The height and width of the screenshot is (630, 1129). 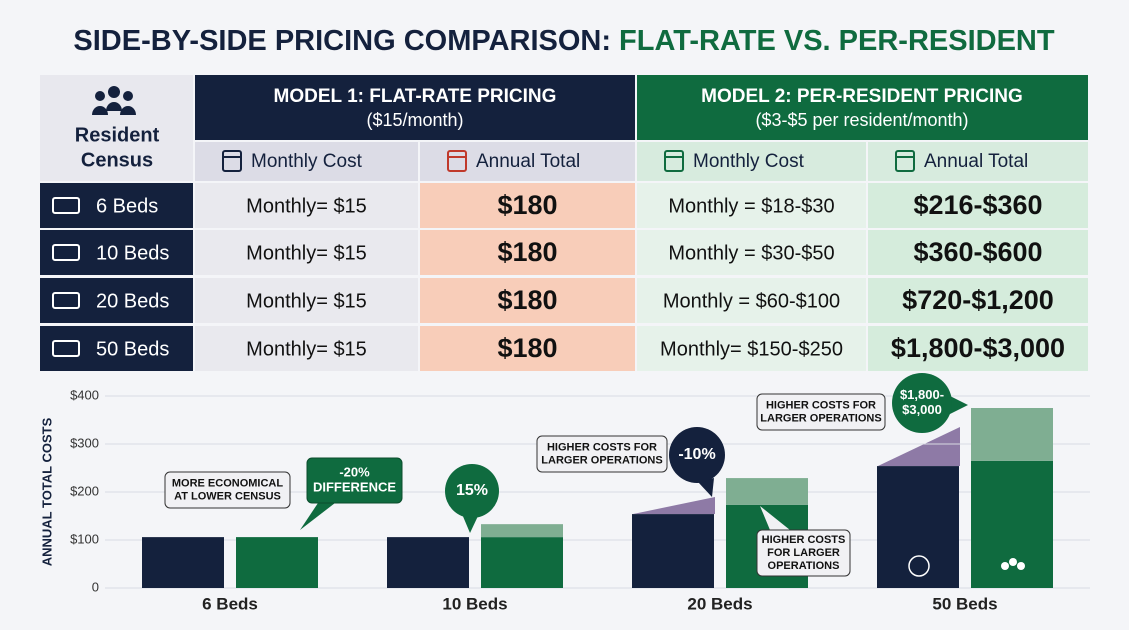 I want to click on annotation: -20%, so click(x=354, y=471).